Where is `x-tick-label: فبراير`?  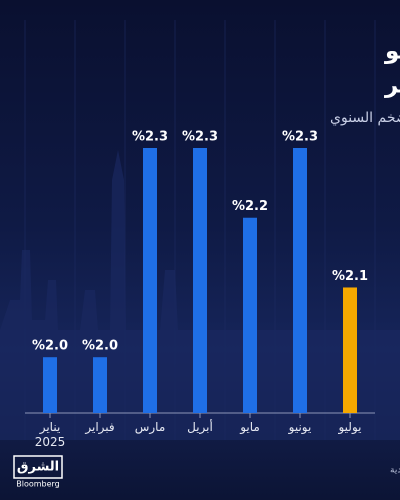
x-tick-label: فبراير is located at coordinates (100, 427).